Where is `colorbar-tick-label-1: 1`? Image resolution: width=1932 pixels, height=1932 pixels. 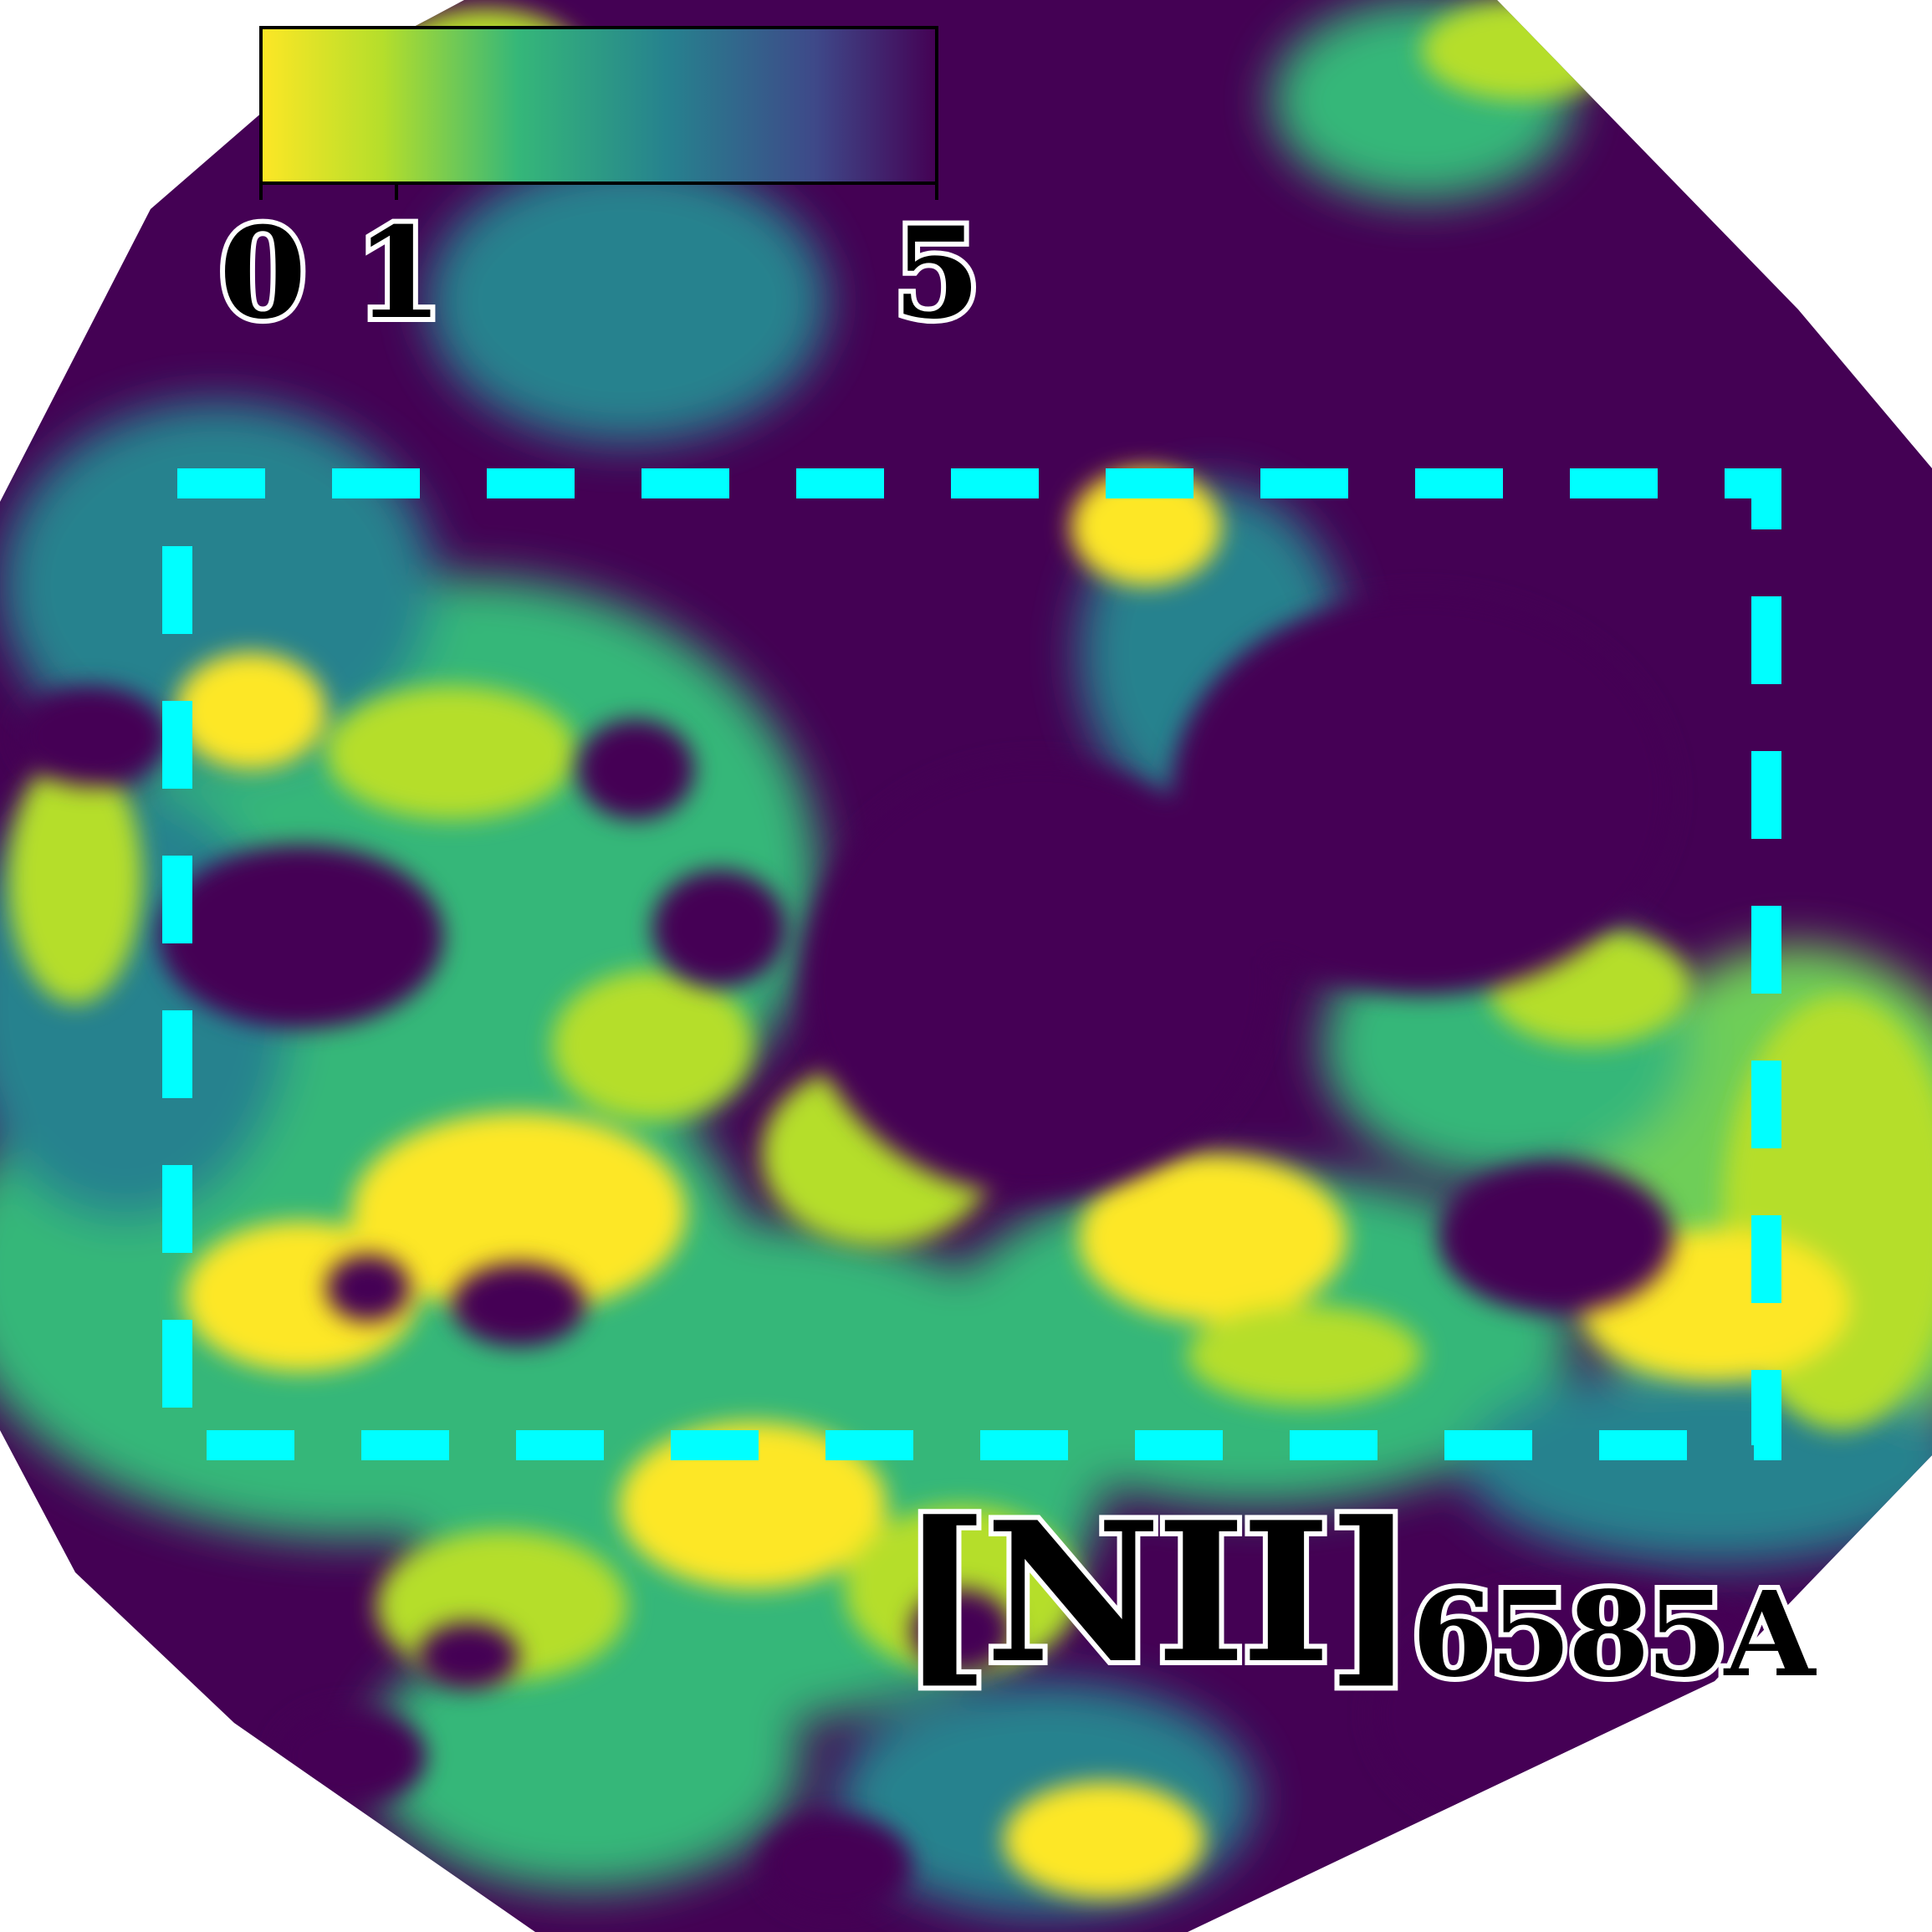
colorbar-tick-label-1: 1 is located at coordinates (398, 273).